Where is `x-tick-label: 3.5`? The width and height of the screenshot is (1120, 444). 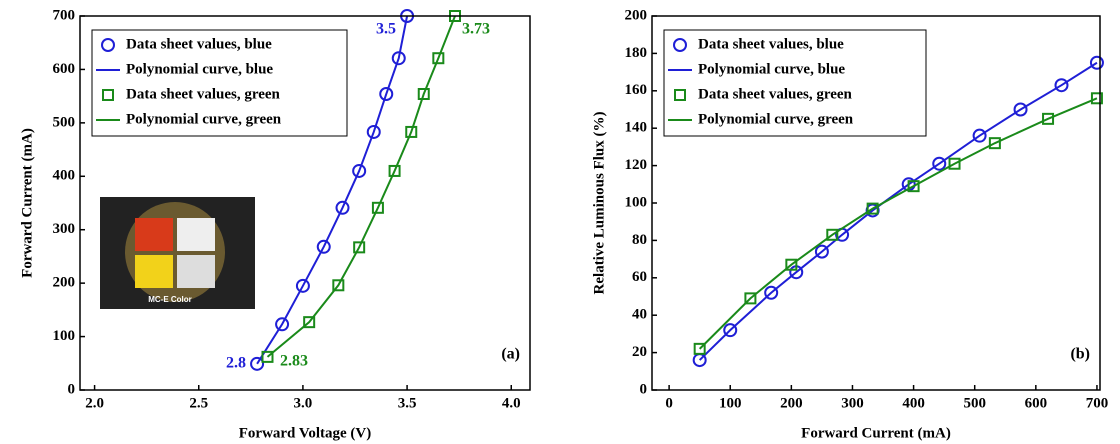 x-tick-label: 3.5 is located at coordinates (407, 403).